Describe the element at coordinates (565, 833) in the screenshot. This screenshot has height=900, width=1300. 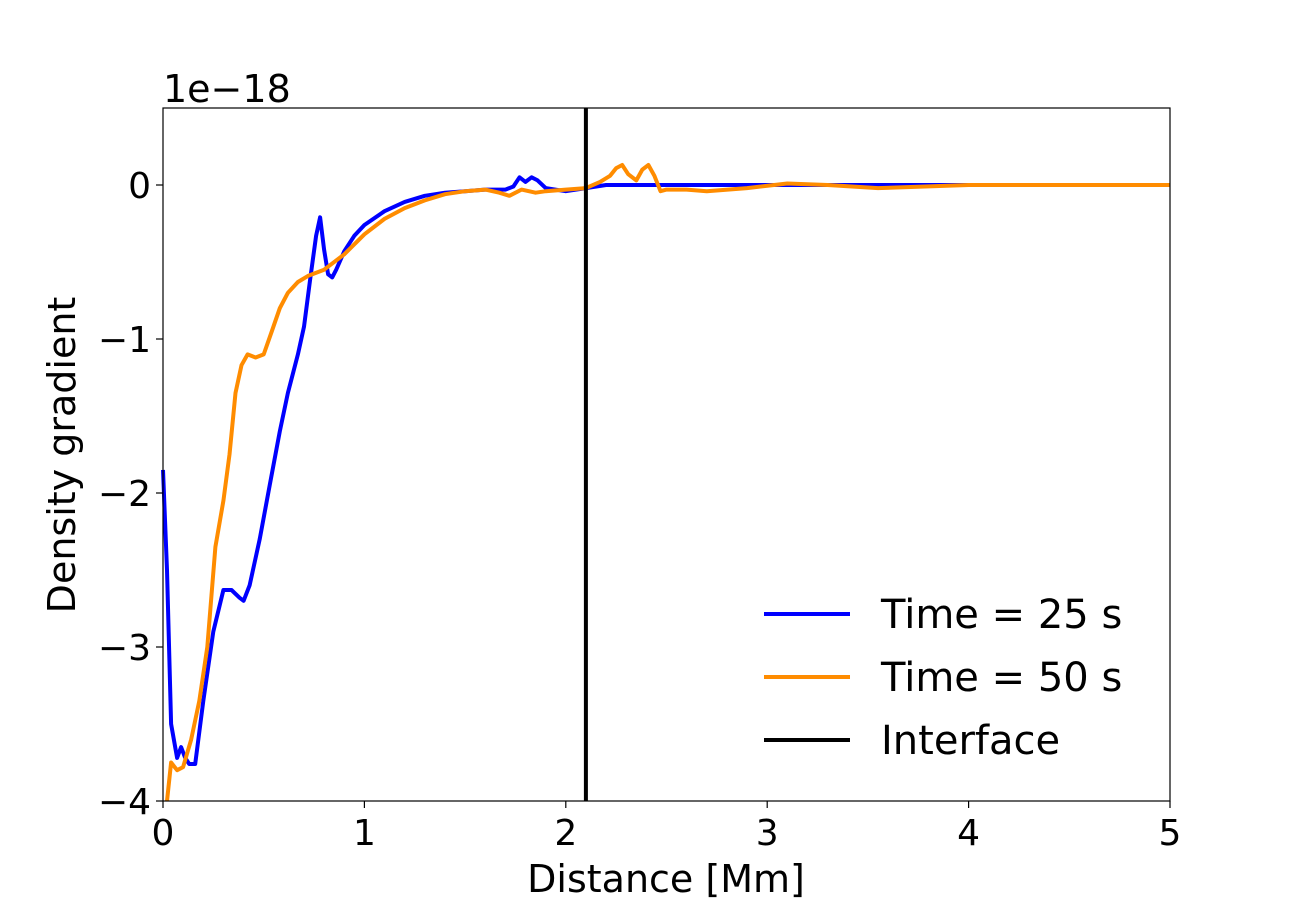
I see `x-tick-label: 2` at that location.